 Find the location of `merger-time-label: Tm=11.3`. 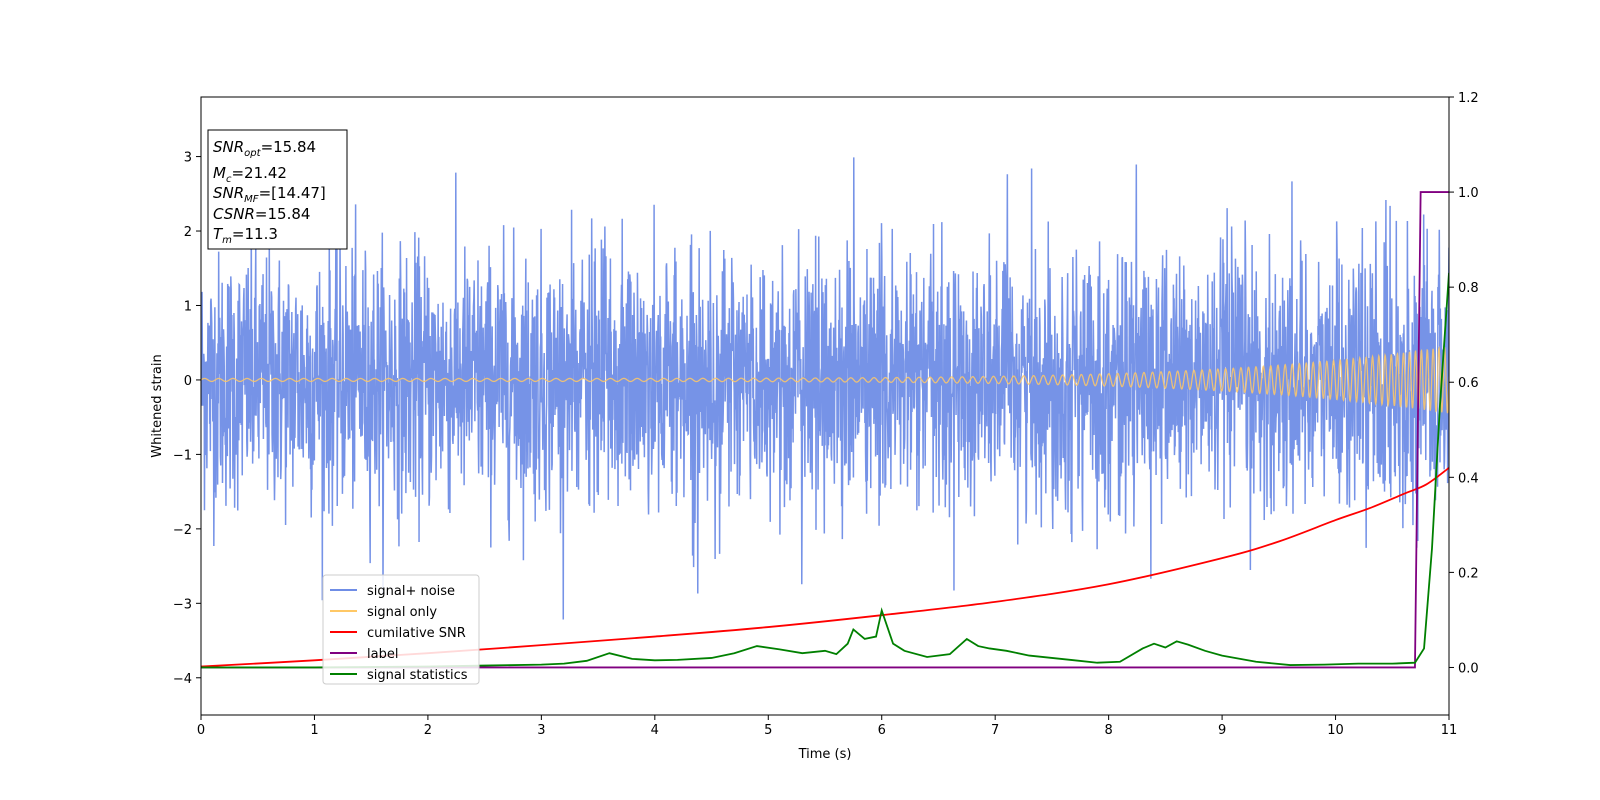

merger-time-label: Tm=11.3 is located at coordinates (245, 235).